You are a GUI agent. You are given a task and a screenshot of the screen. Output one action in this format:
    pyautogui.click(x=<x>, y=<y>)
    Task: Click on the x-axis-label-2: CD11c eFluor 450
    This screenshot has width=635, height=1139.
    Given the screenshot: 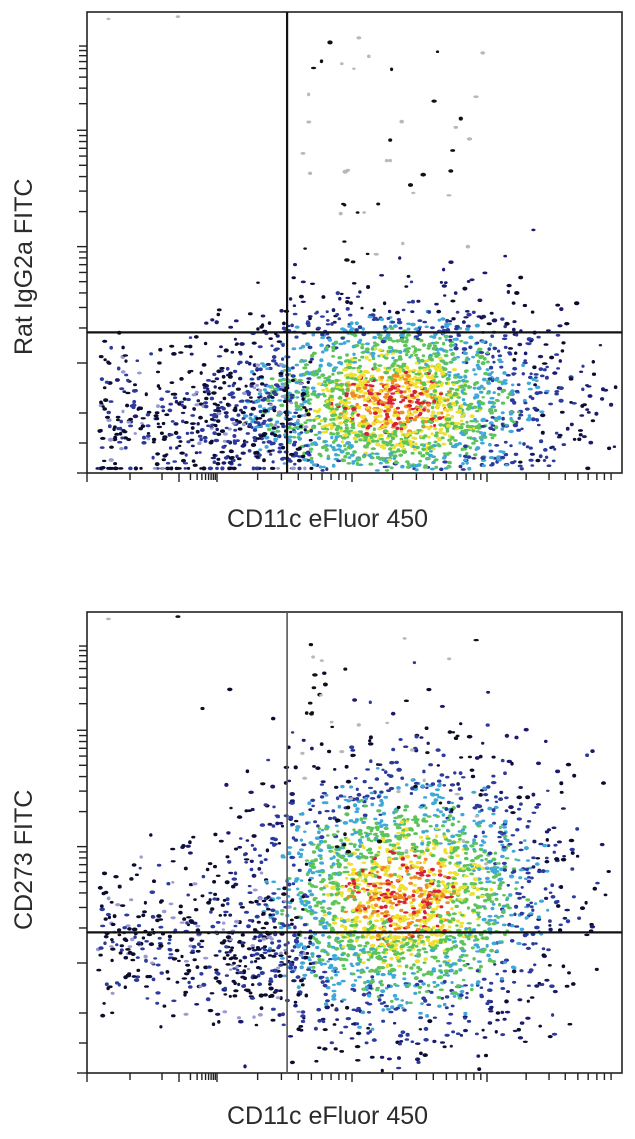 What is the action you would take?
    pyautogui.click(x=328, y=1116)
    